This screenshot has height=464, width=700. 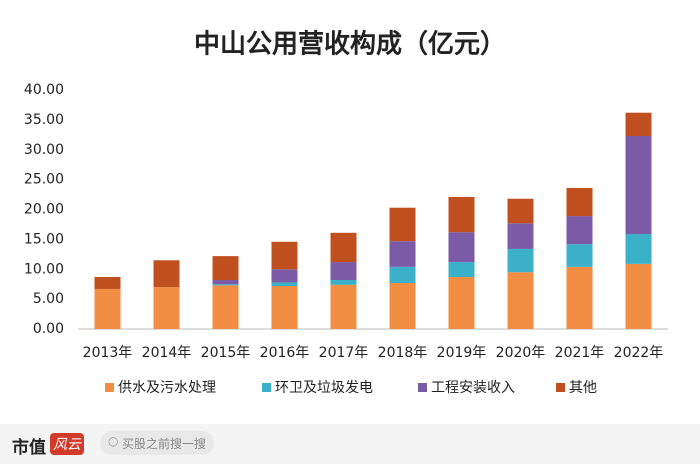 I want to click on x-tick-label: 2017年, so click(x=344, y=353).